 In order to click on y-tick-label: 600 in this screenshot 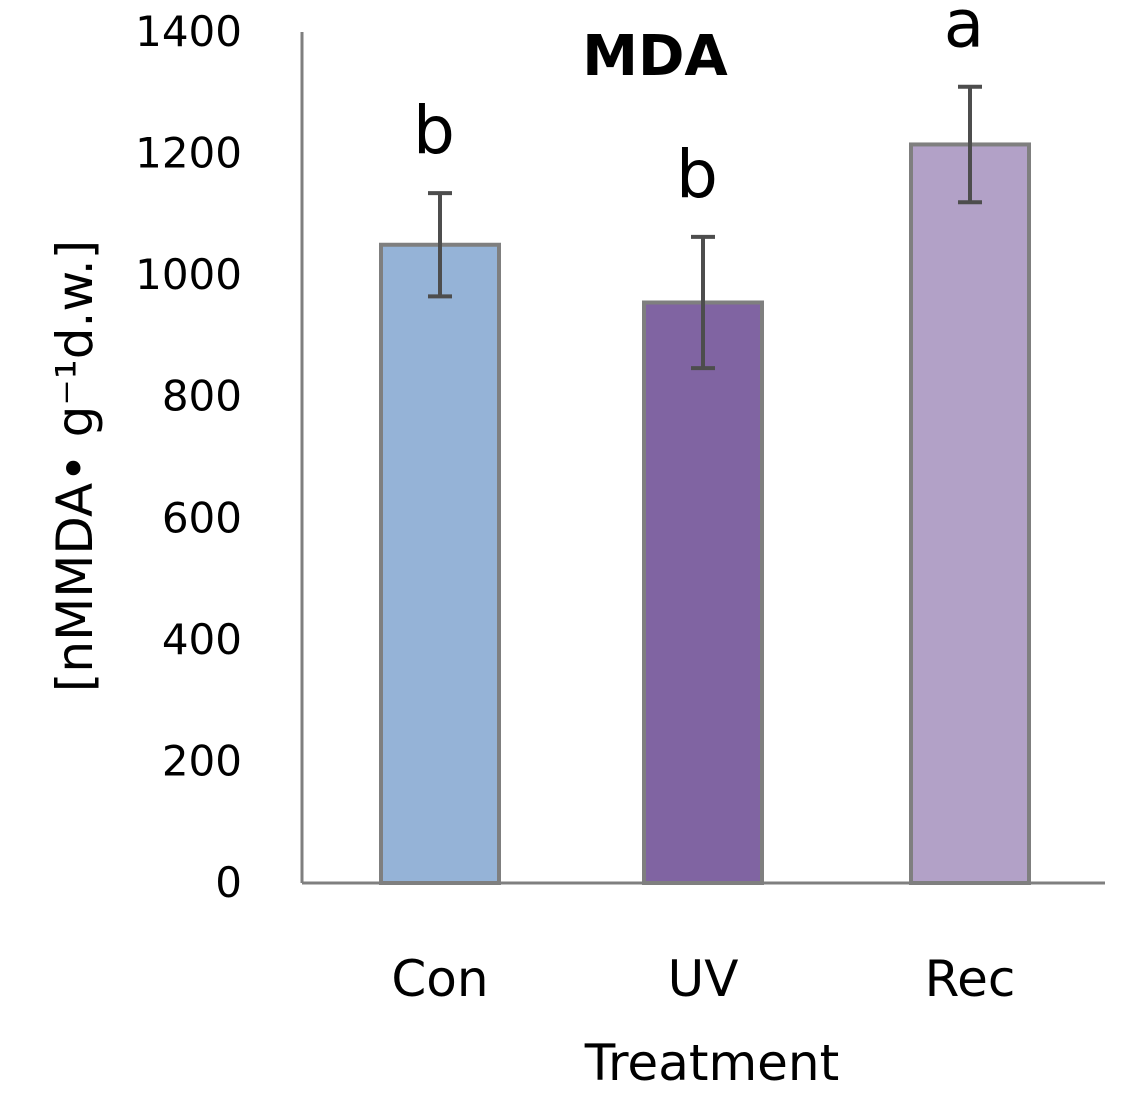, I will do `click(202, 517)`.